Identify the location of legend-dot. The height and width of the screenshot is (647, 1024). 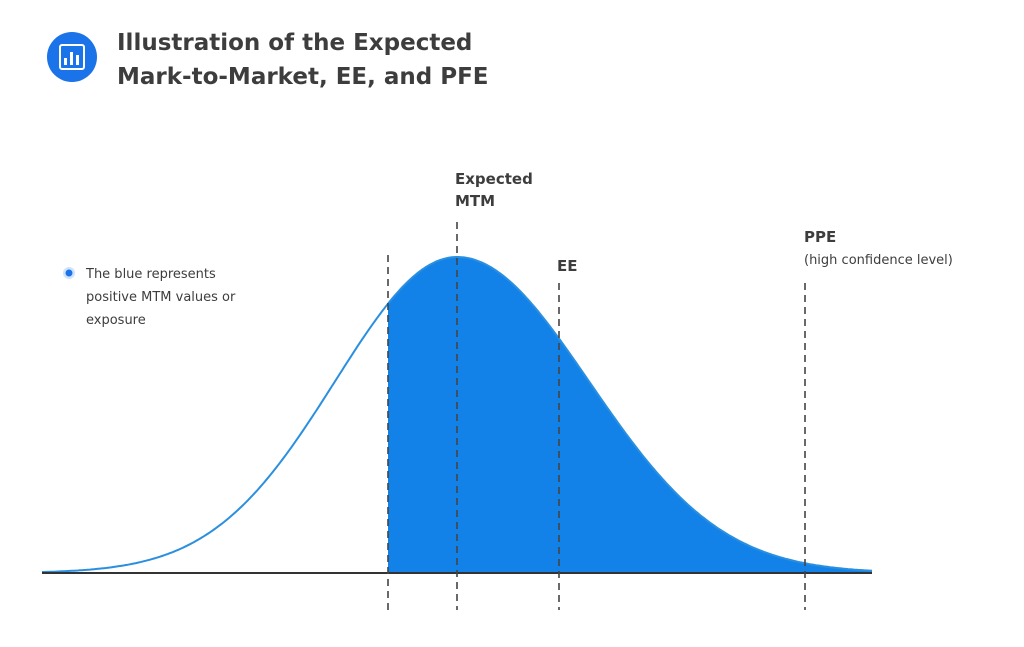
(69, 273).